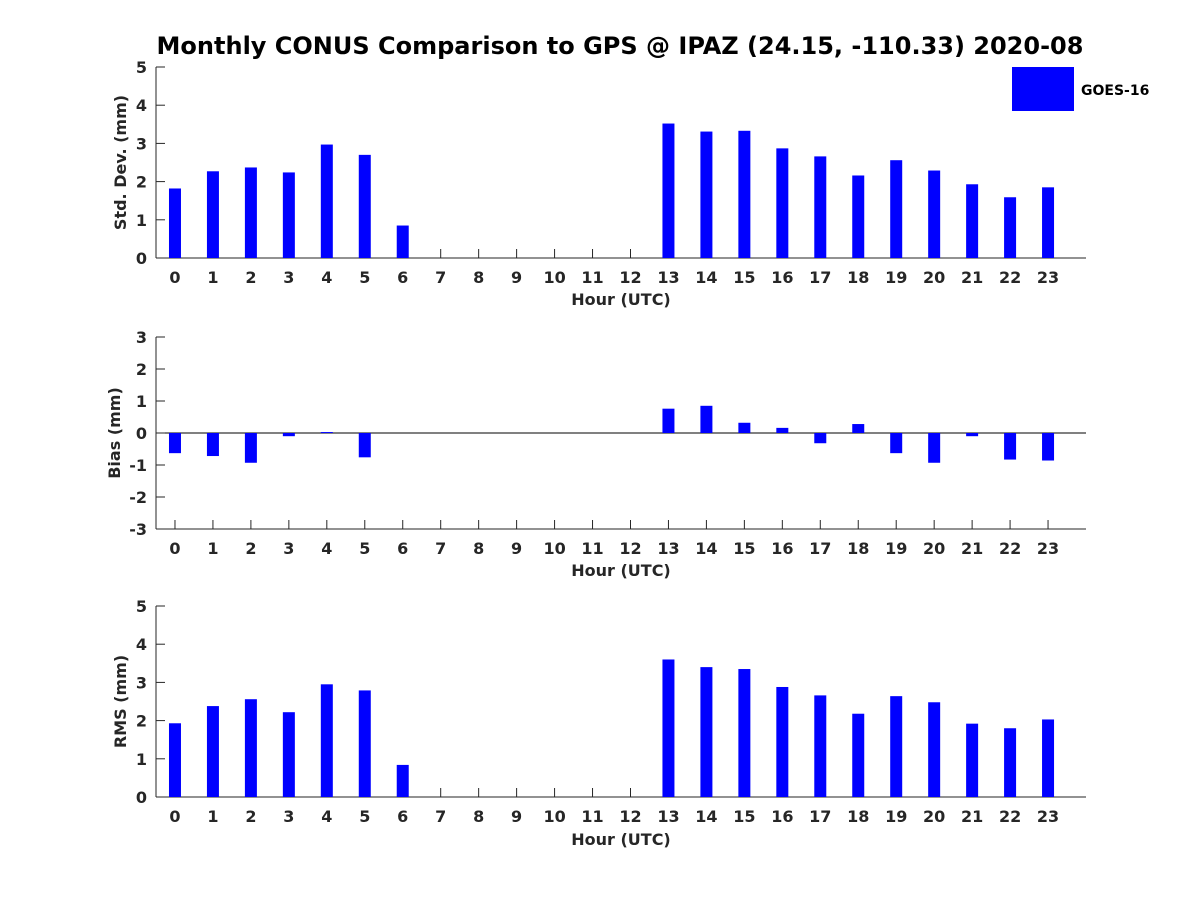 The image size is (1200, 900). Describe the element at coordinates (326, 277) in the screenshot. I see `x-tick-label: 4` at that location.